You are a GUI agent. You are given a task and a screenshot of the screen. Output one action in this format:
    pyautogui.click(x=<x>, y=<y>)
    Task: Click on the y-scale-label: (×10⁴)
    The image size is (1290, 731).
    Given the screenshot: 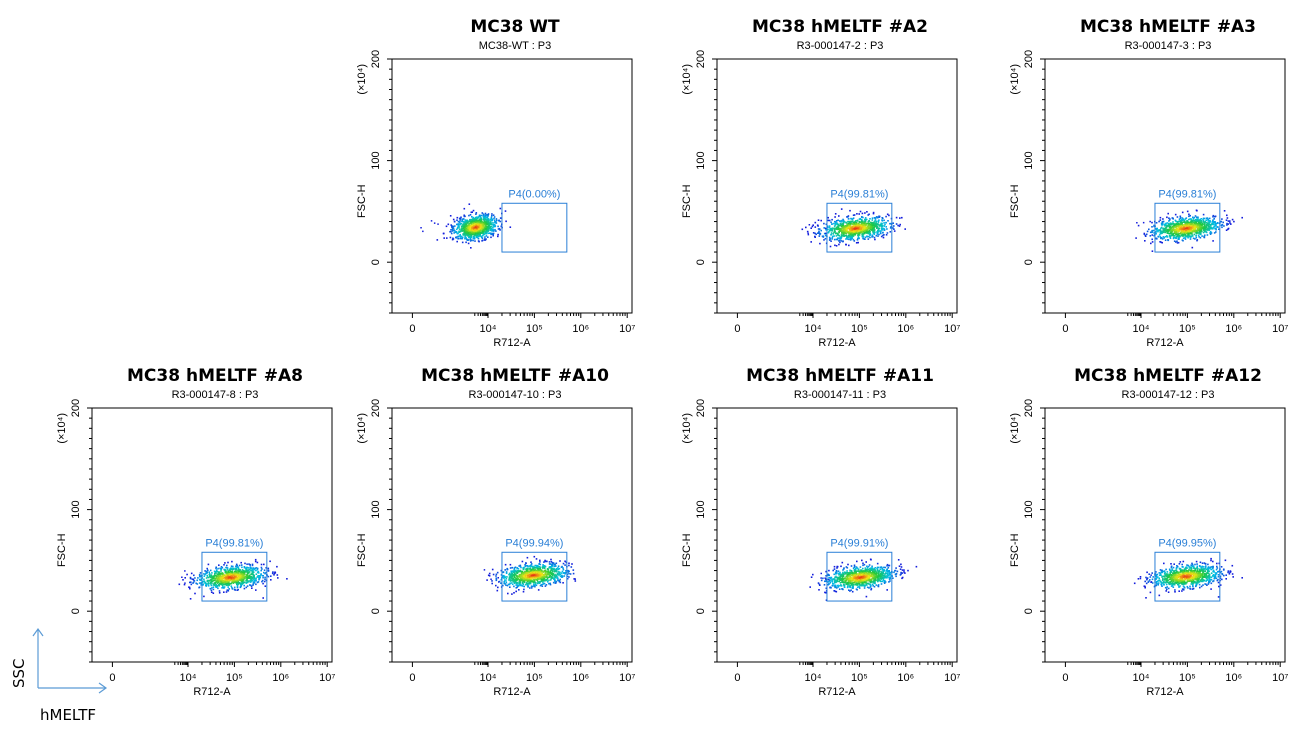 What is the action you would take?
    pyautogui.click(x=362, y=79)
    